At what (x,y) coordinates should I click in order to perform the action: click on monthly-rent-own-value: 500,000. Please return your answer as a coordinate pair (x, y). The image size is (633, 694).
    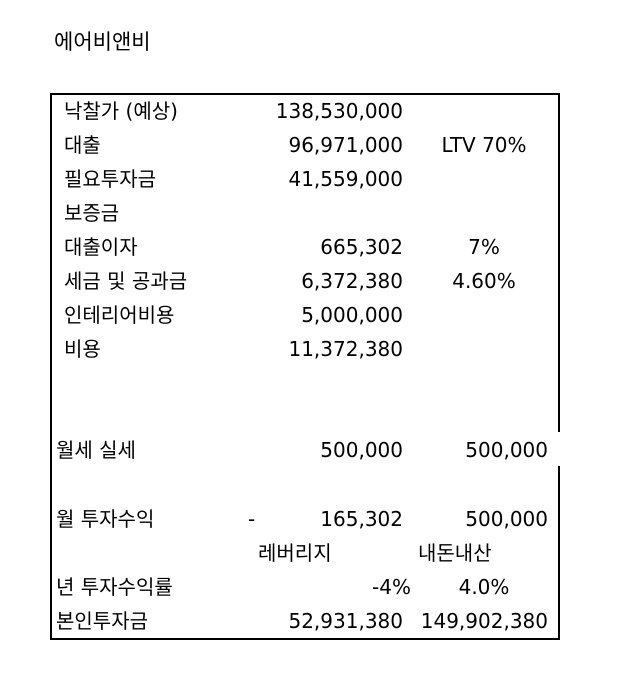
    Looking at the image, I should click on (506, 450).